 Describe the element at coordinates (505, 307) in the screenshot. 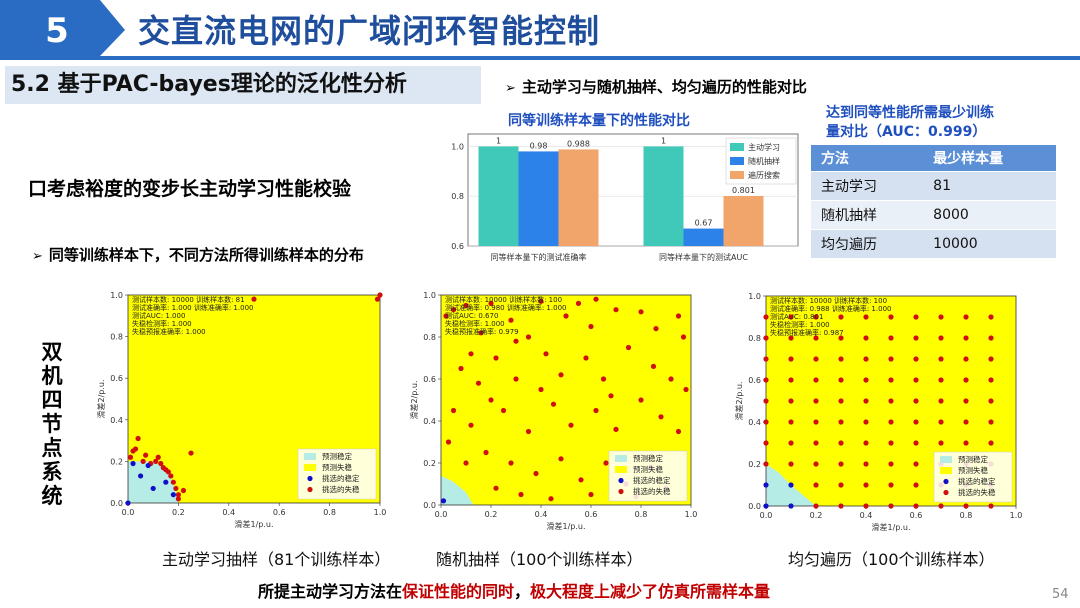

I see `info-text-line: 测试准确率: 0.980 训练准确率: 1.000` at that location.